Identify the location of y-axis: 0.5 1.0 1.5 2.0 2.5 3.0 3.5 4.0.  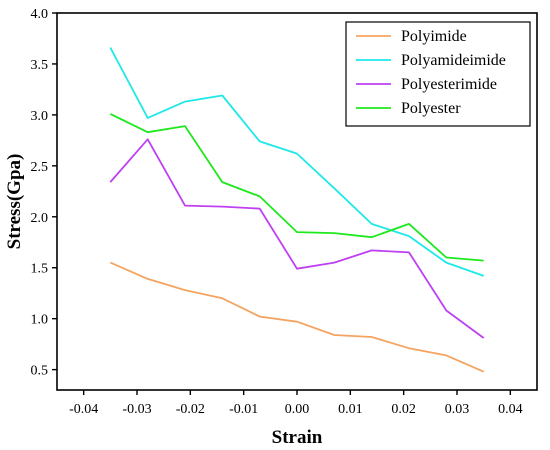
(44, 193).